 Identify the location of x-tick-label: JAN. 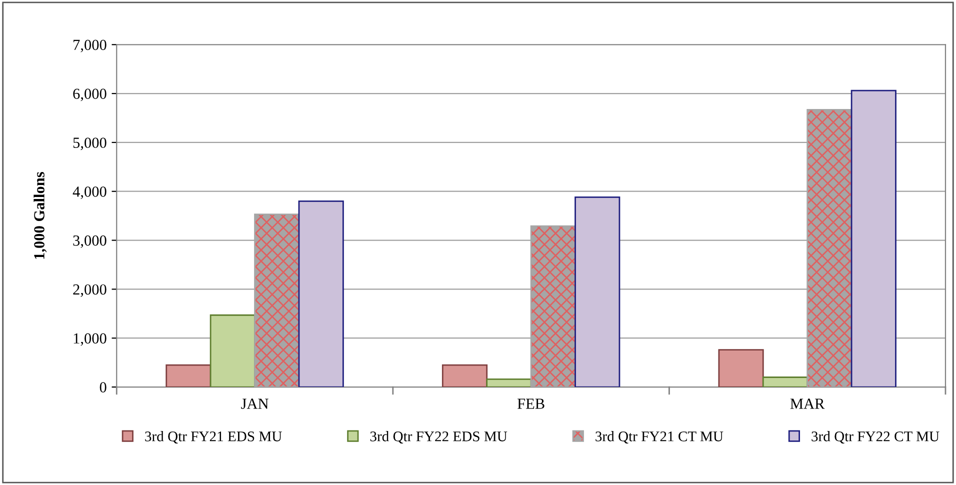
(254, 403).